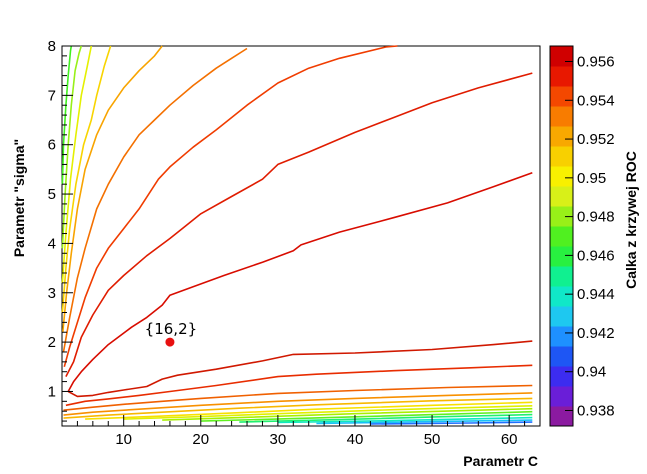  I want to click on color-scale-label: 0.954, so click(596, 100).